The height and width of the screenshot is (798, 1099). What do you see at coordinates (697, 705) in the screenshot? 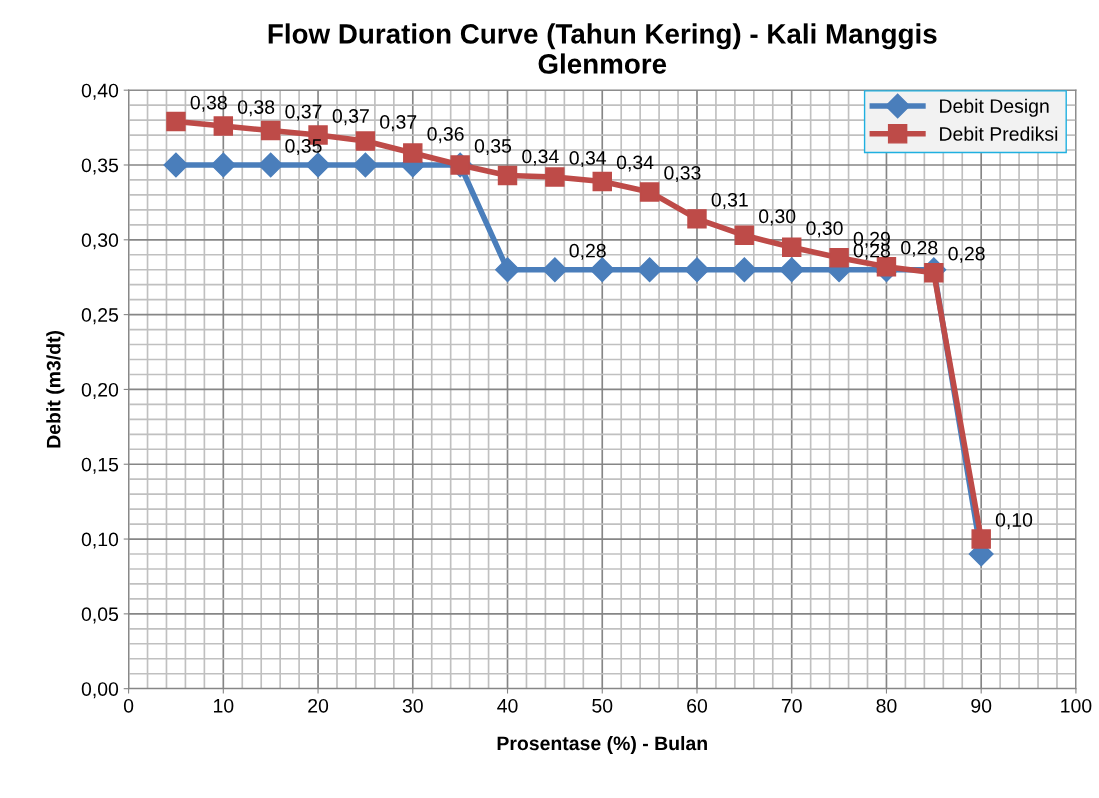
I see `x-tick-label: 60` at bounding box center [697, 705].